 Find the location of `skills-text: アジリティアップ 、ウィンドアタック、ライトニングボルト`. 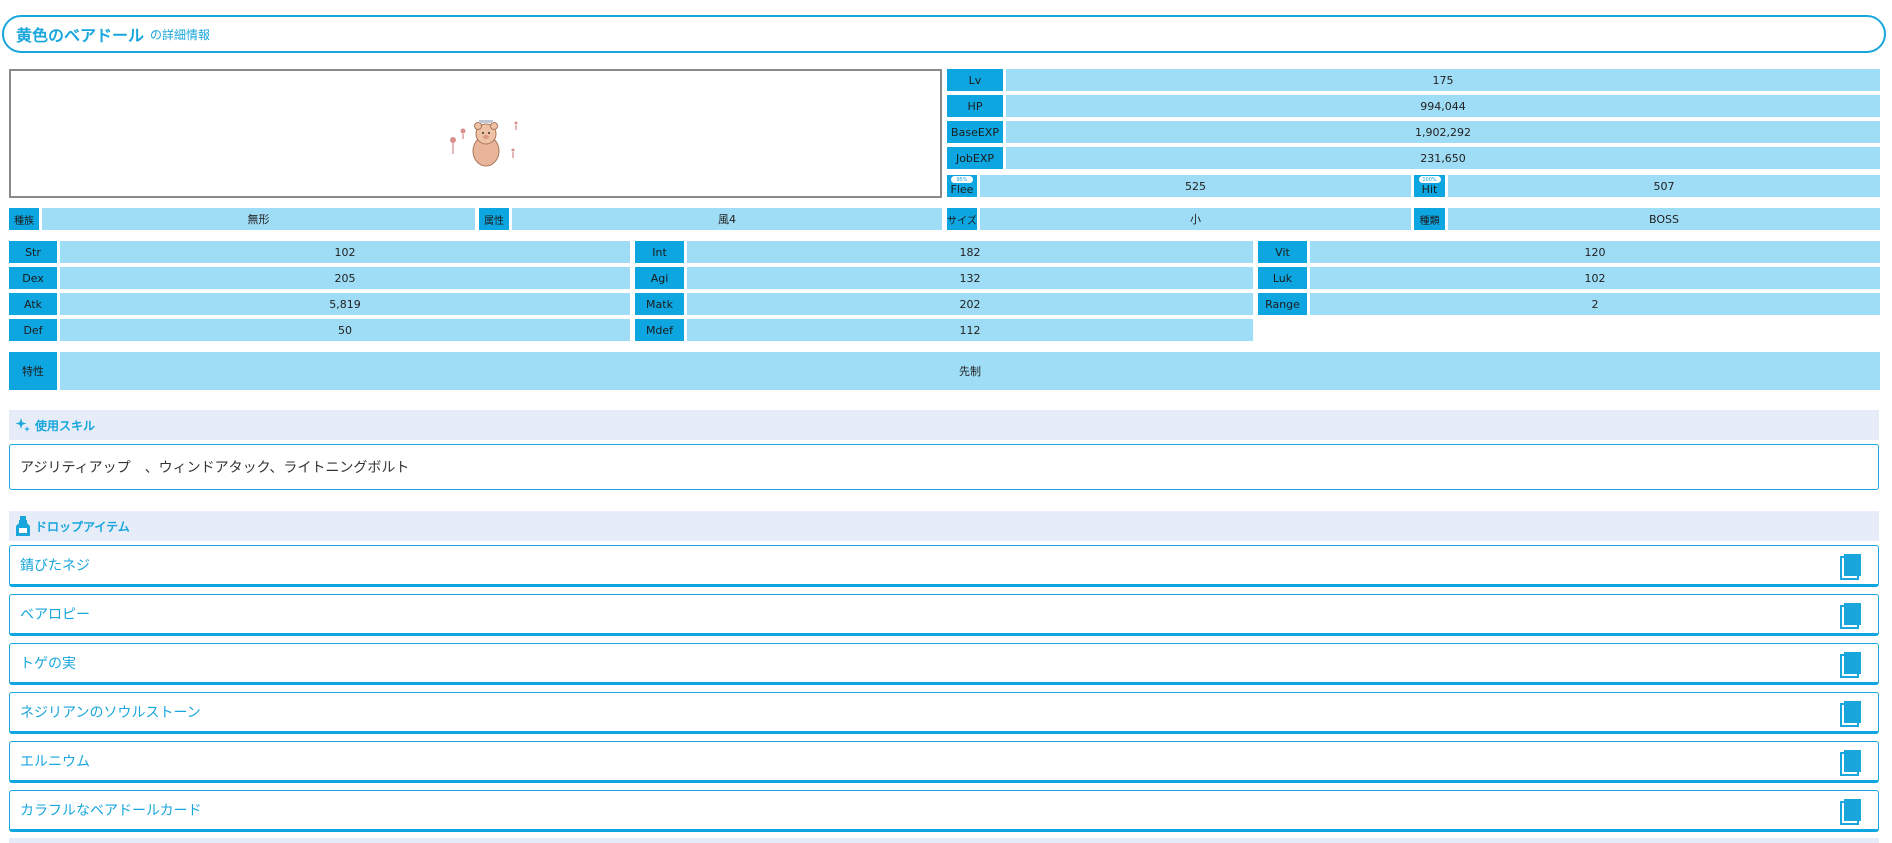

skills-text: アジリティアップ 、ウィンドアタック、ライトニングボルト is located at coordinates (215, 468).